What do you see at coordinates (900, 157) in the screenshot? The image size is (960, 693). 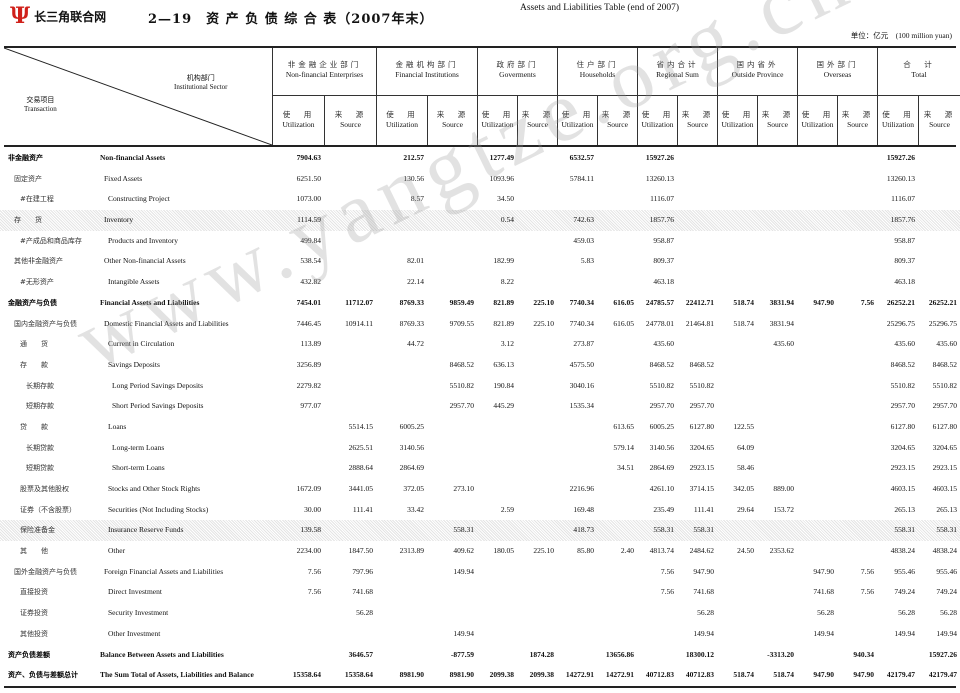 I see `cell-value: 15927.26` at bounding box center [900, 157].